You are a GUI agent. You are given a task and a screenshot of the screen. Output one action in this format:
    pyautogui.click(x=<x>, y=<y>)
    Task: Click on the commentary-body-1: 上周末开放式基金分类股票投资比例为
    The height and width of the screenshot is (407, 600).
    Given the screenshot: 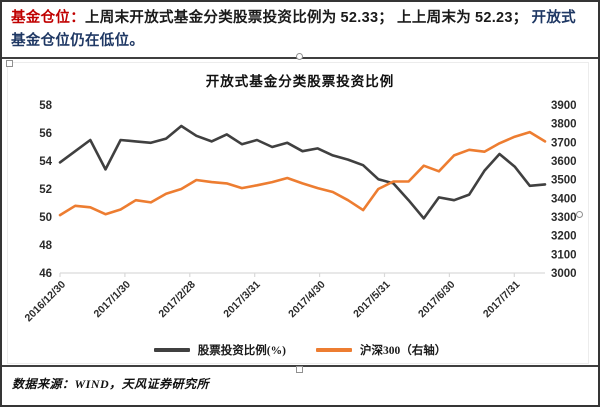 What is the action you would take?
    pyautogui.click(x=213, y=18)
    